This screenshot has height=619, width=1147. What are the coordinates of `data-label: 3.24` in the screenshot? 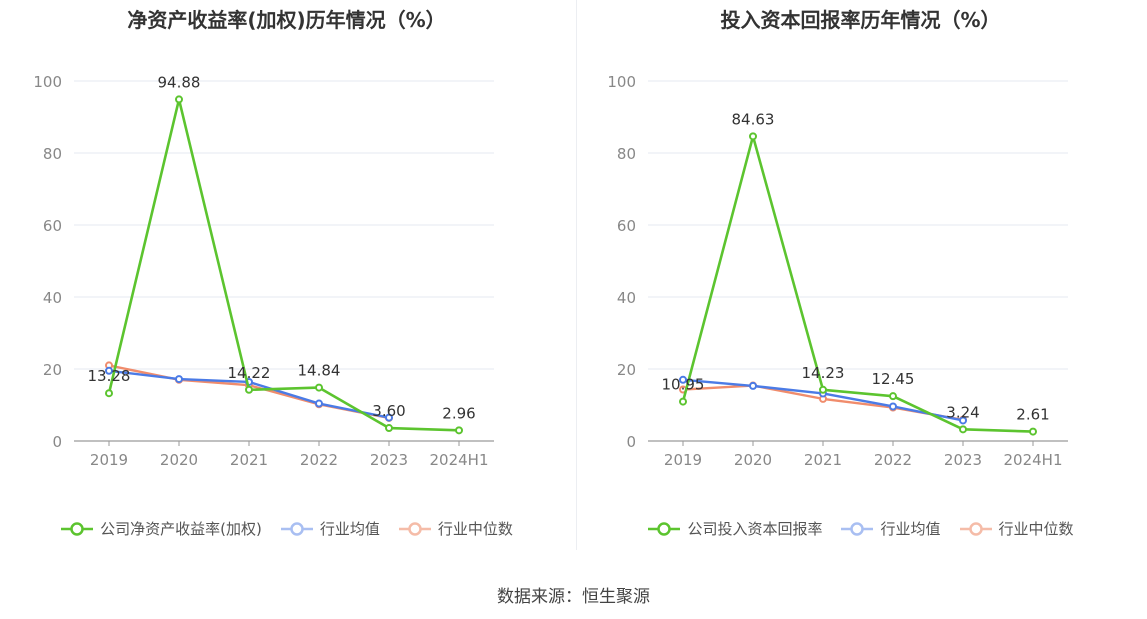 It's located at (962, 412).